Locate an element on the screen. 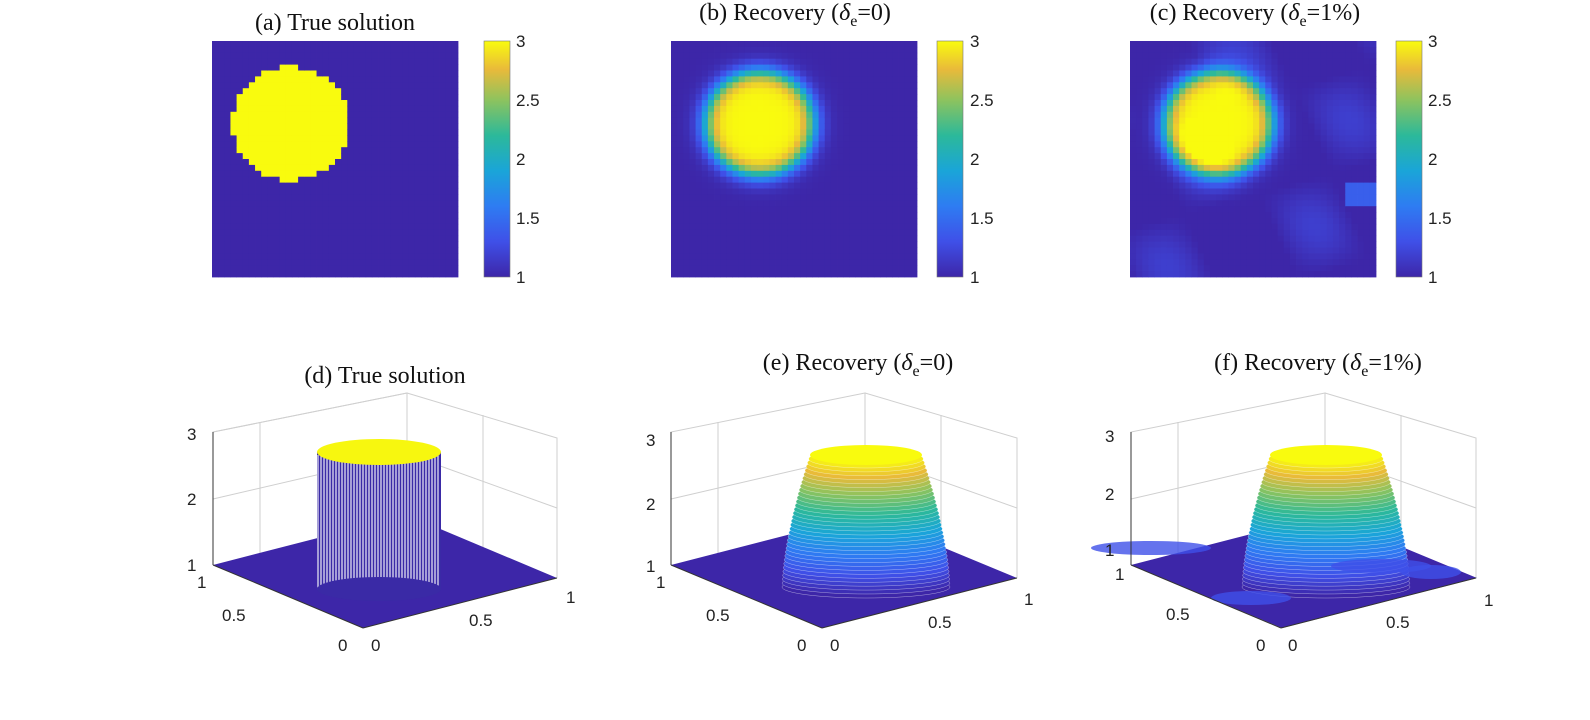  colorbar-b-tick-3: 3 is located at coordinates (974, 41).